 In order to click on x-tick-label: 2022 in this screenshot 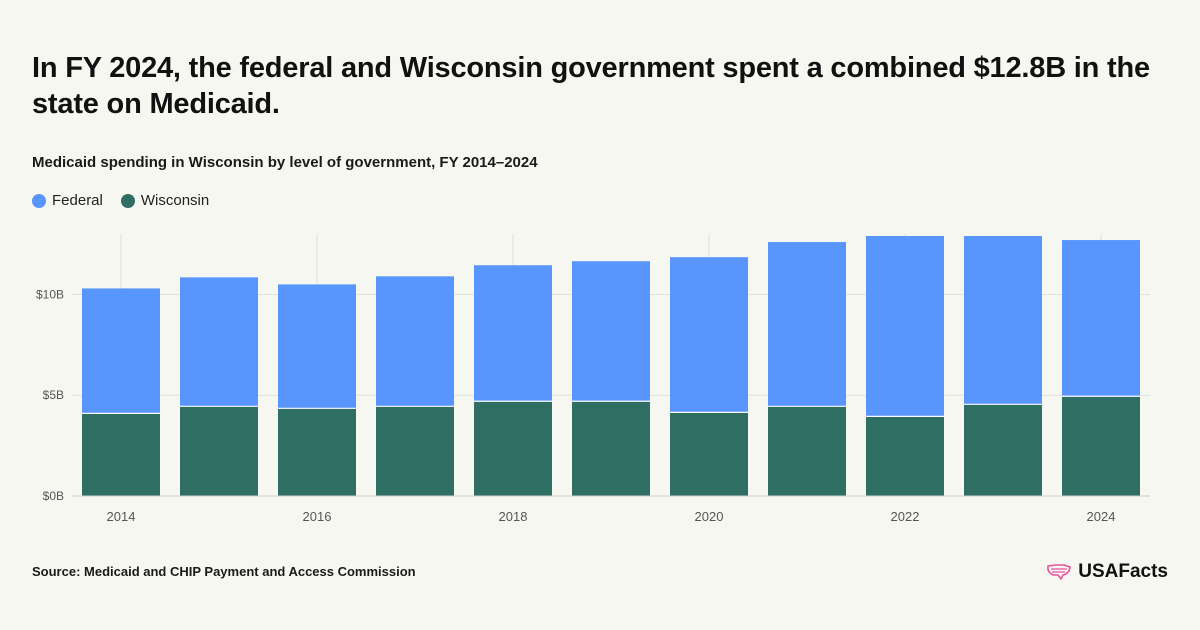, I will do `click(905, 516)`.